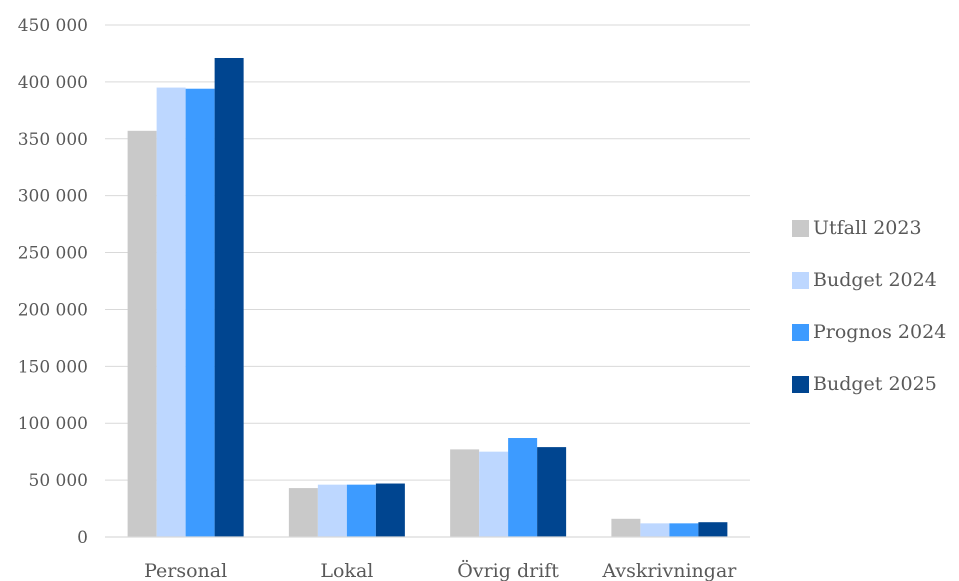  What do you see at coordinates (346, 570) in the screenshot?
I see `x-category-label: Lokal` at bounding box center [346, 570].